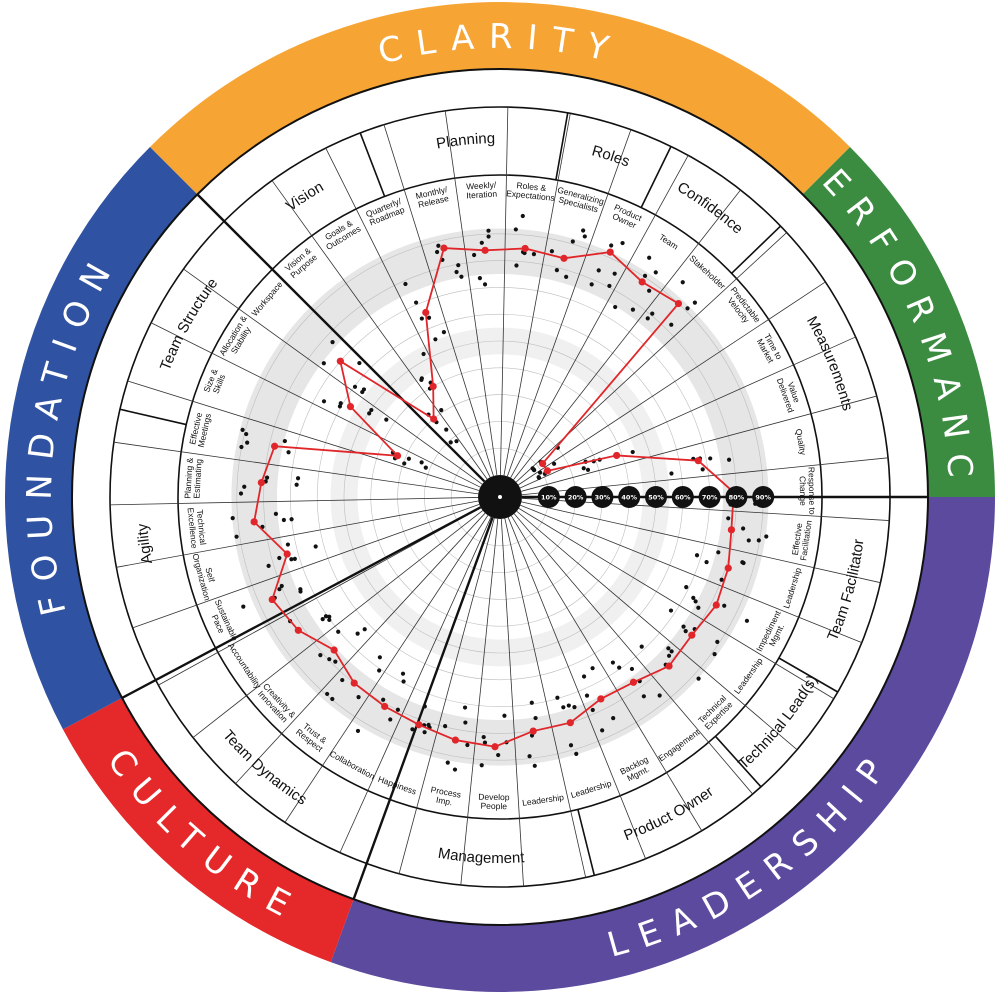  Describe the element at coordinates (576, 497) in the screenshot. I see `svg-text: 20%` at that location.